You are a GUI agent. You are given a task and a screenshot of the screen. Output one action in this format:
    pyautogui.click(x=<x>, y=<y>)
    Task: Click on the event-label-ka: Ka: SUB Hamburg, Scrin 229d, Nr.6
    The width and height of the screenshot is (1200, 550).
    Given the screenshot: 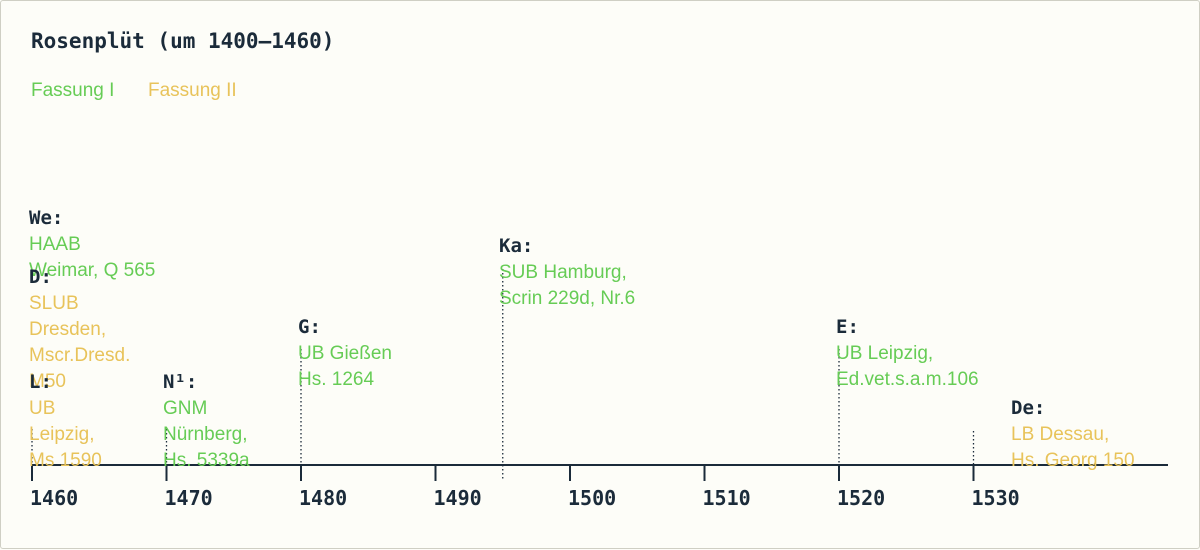 What is the action you would take?
    pyautogui.click(x=567, y=259)
    